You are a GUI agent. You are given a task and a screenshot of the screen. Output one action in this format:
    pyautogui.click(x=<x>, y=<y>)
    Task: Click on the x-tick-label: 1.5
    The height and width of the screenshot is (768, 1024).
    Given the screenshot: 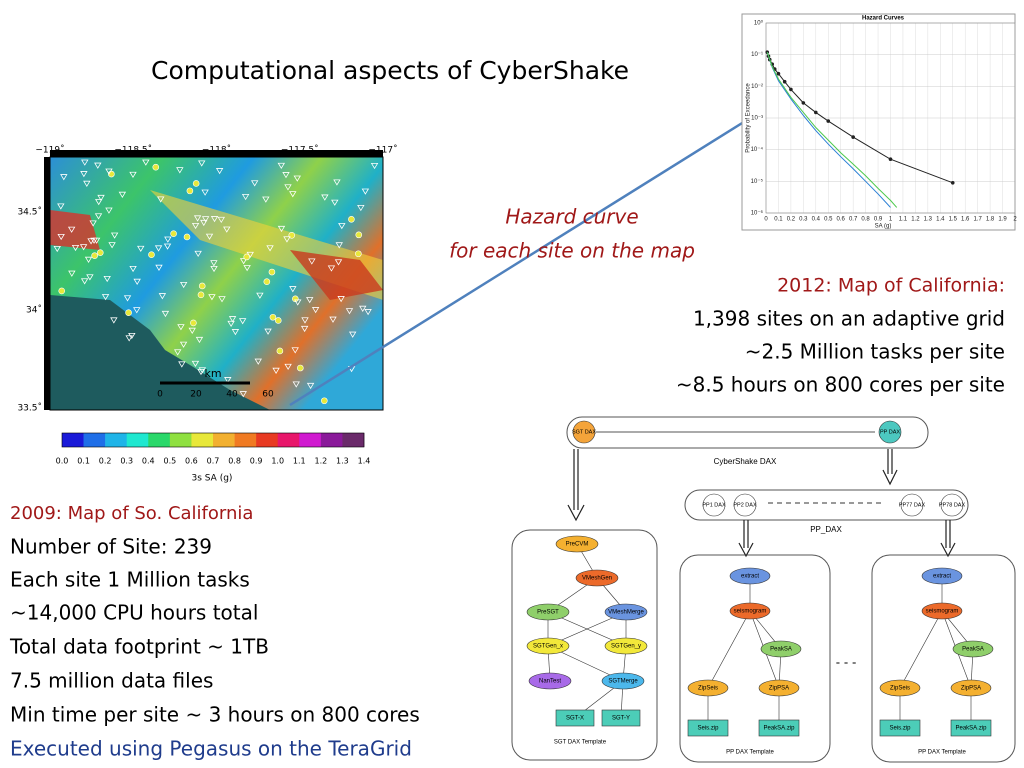 What is the action you would take?
    pyautogui.click(x=953, y=220)
    